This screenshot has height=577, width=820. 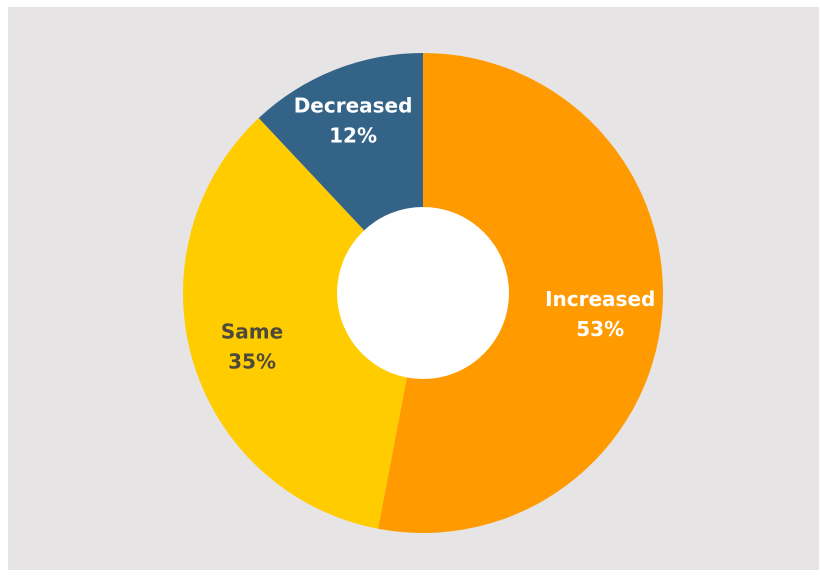 I want to click on slice-value-same: 35%, so click(x=252, y=362).